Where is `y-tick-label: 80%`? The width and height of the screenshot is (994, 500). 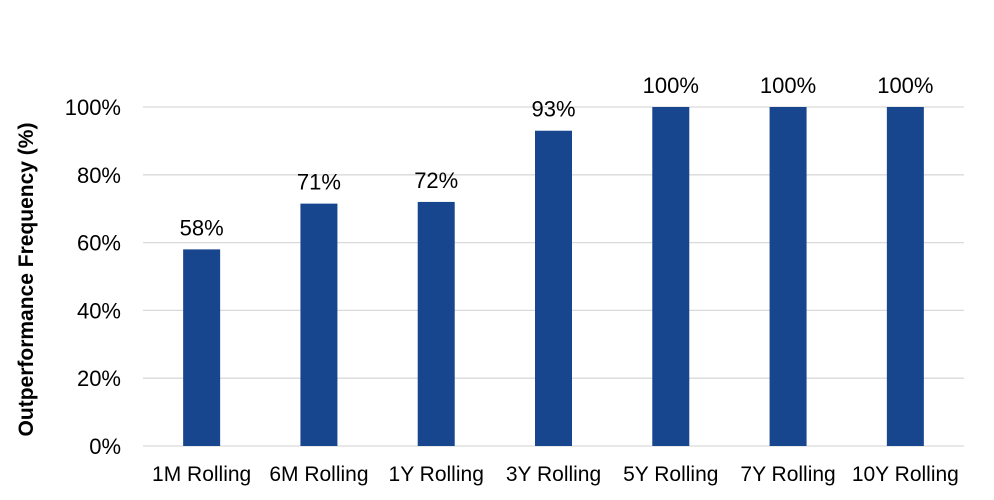
y-tick-label: 80% is located at coordinates (99, 175).